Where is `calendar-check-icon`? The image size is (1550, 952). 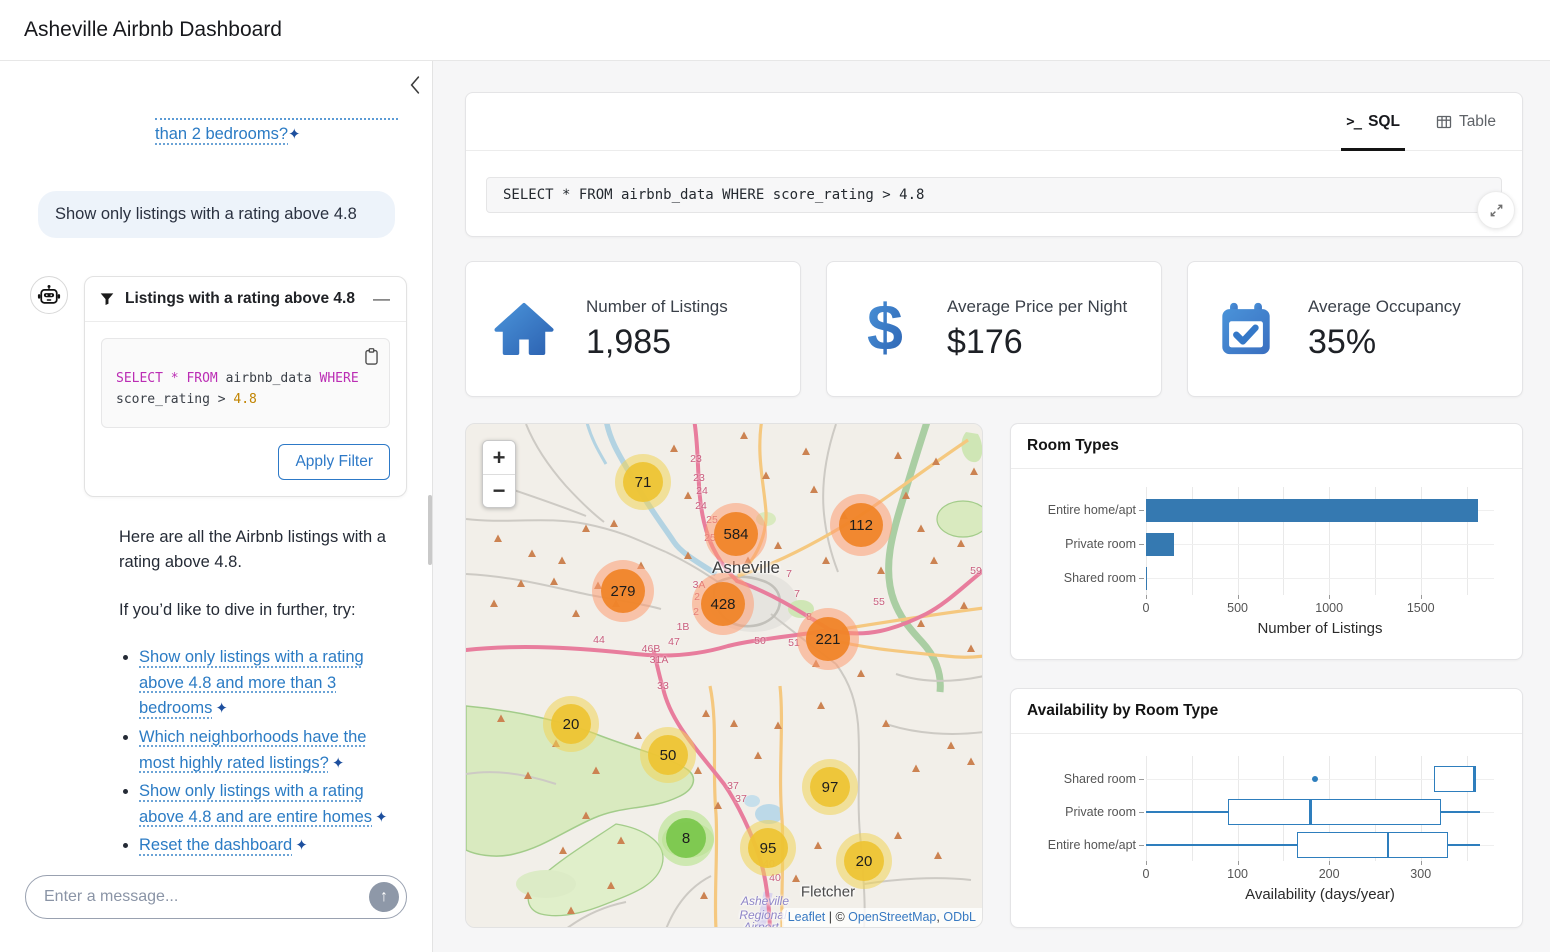 calendar-check-icon is located at coordinates (1246, 329).